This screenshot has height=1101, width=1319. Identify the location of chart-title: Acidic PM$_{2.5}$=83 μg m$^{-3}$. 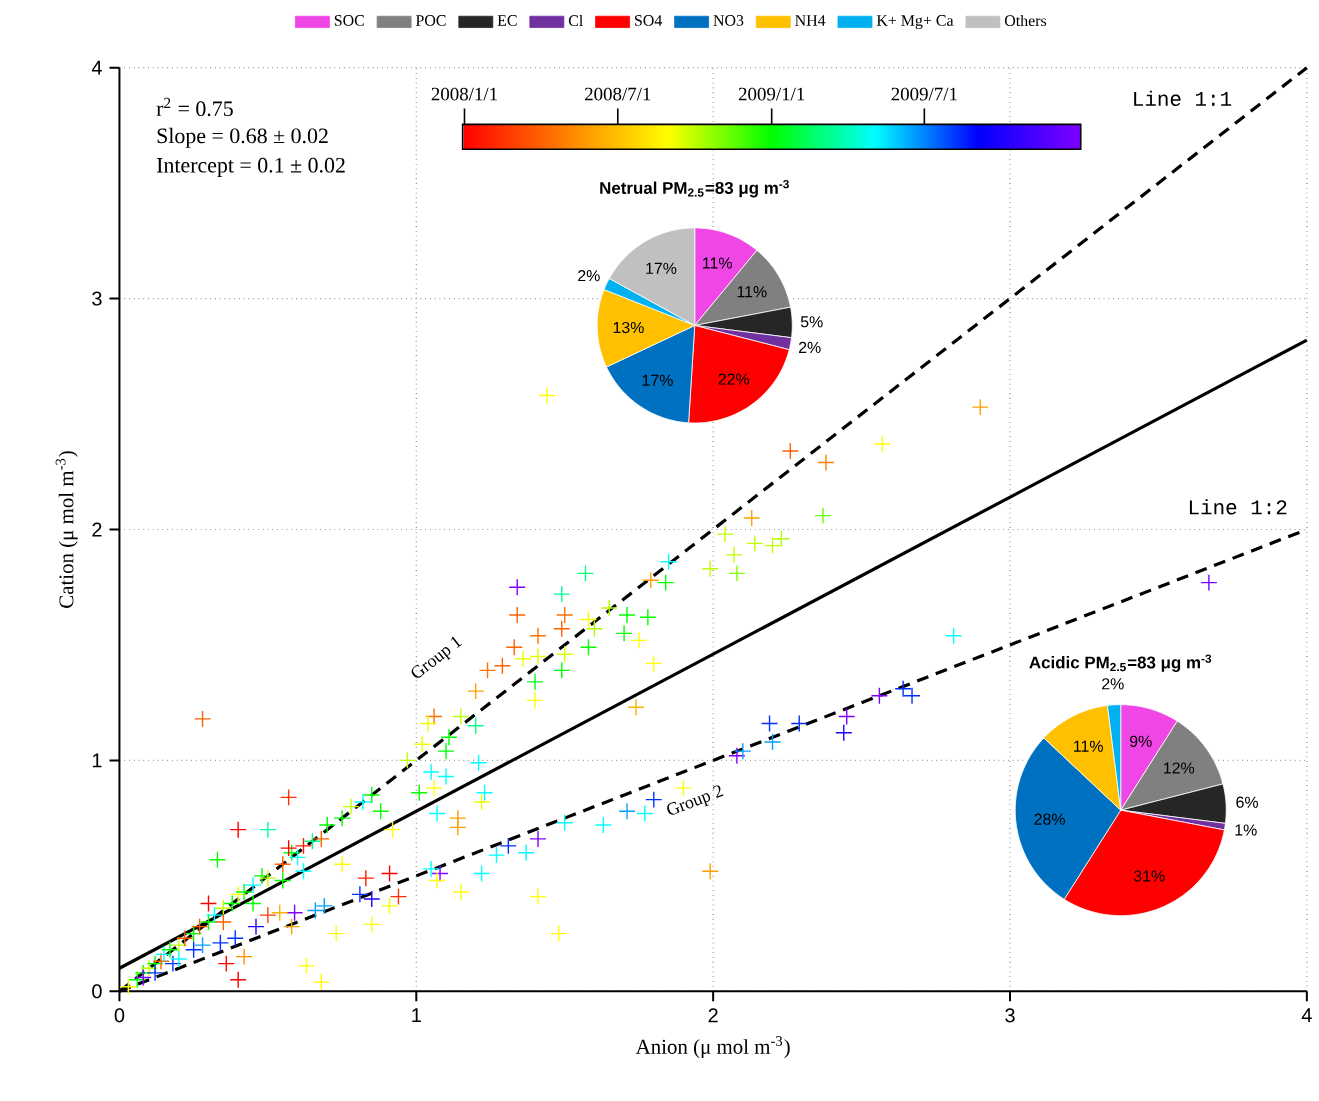
(1120, 663).